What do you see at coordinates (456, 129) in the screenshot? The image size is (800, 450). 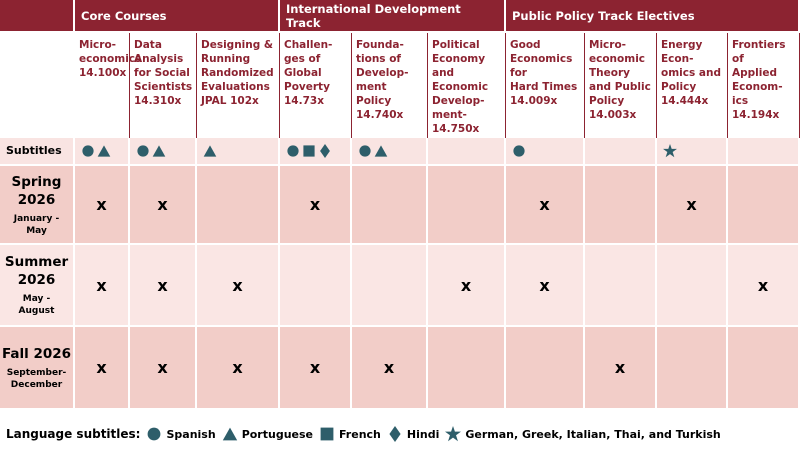 I see `course-line: 14.750x` at bounding box center [456, 129].